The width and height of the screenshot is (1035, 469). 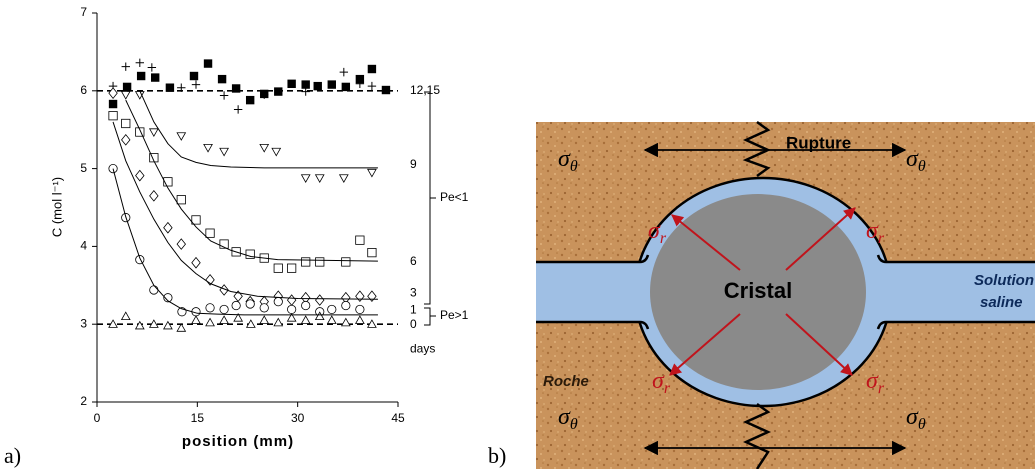 I want to click on x-tick-label: 0, so click(x=97, y=418).